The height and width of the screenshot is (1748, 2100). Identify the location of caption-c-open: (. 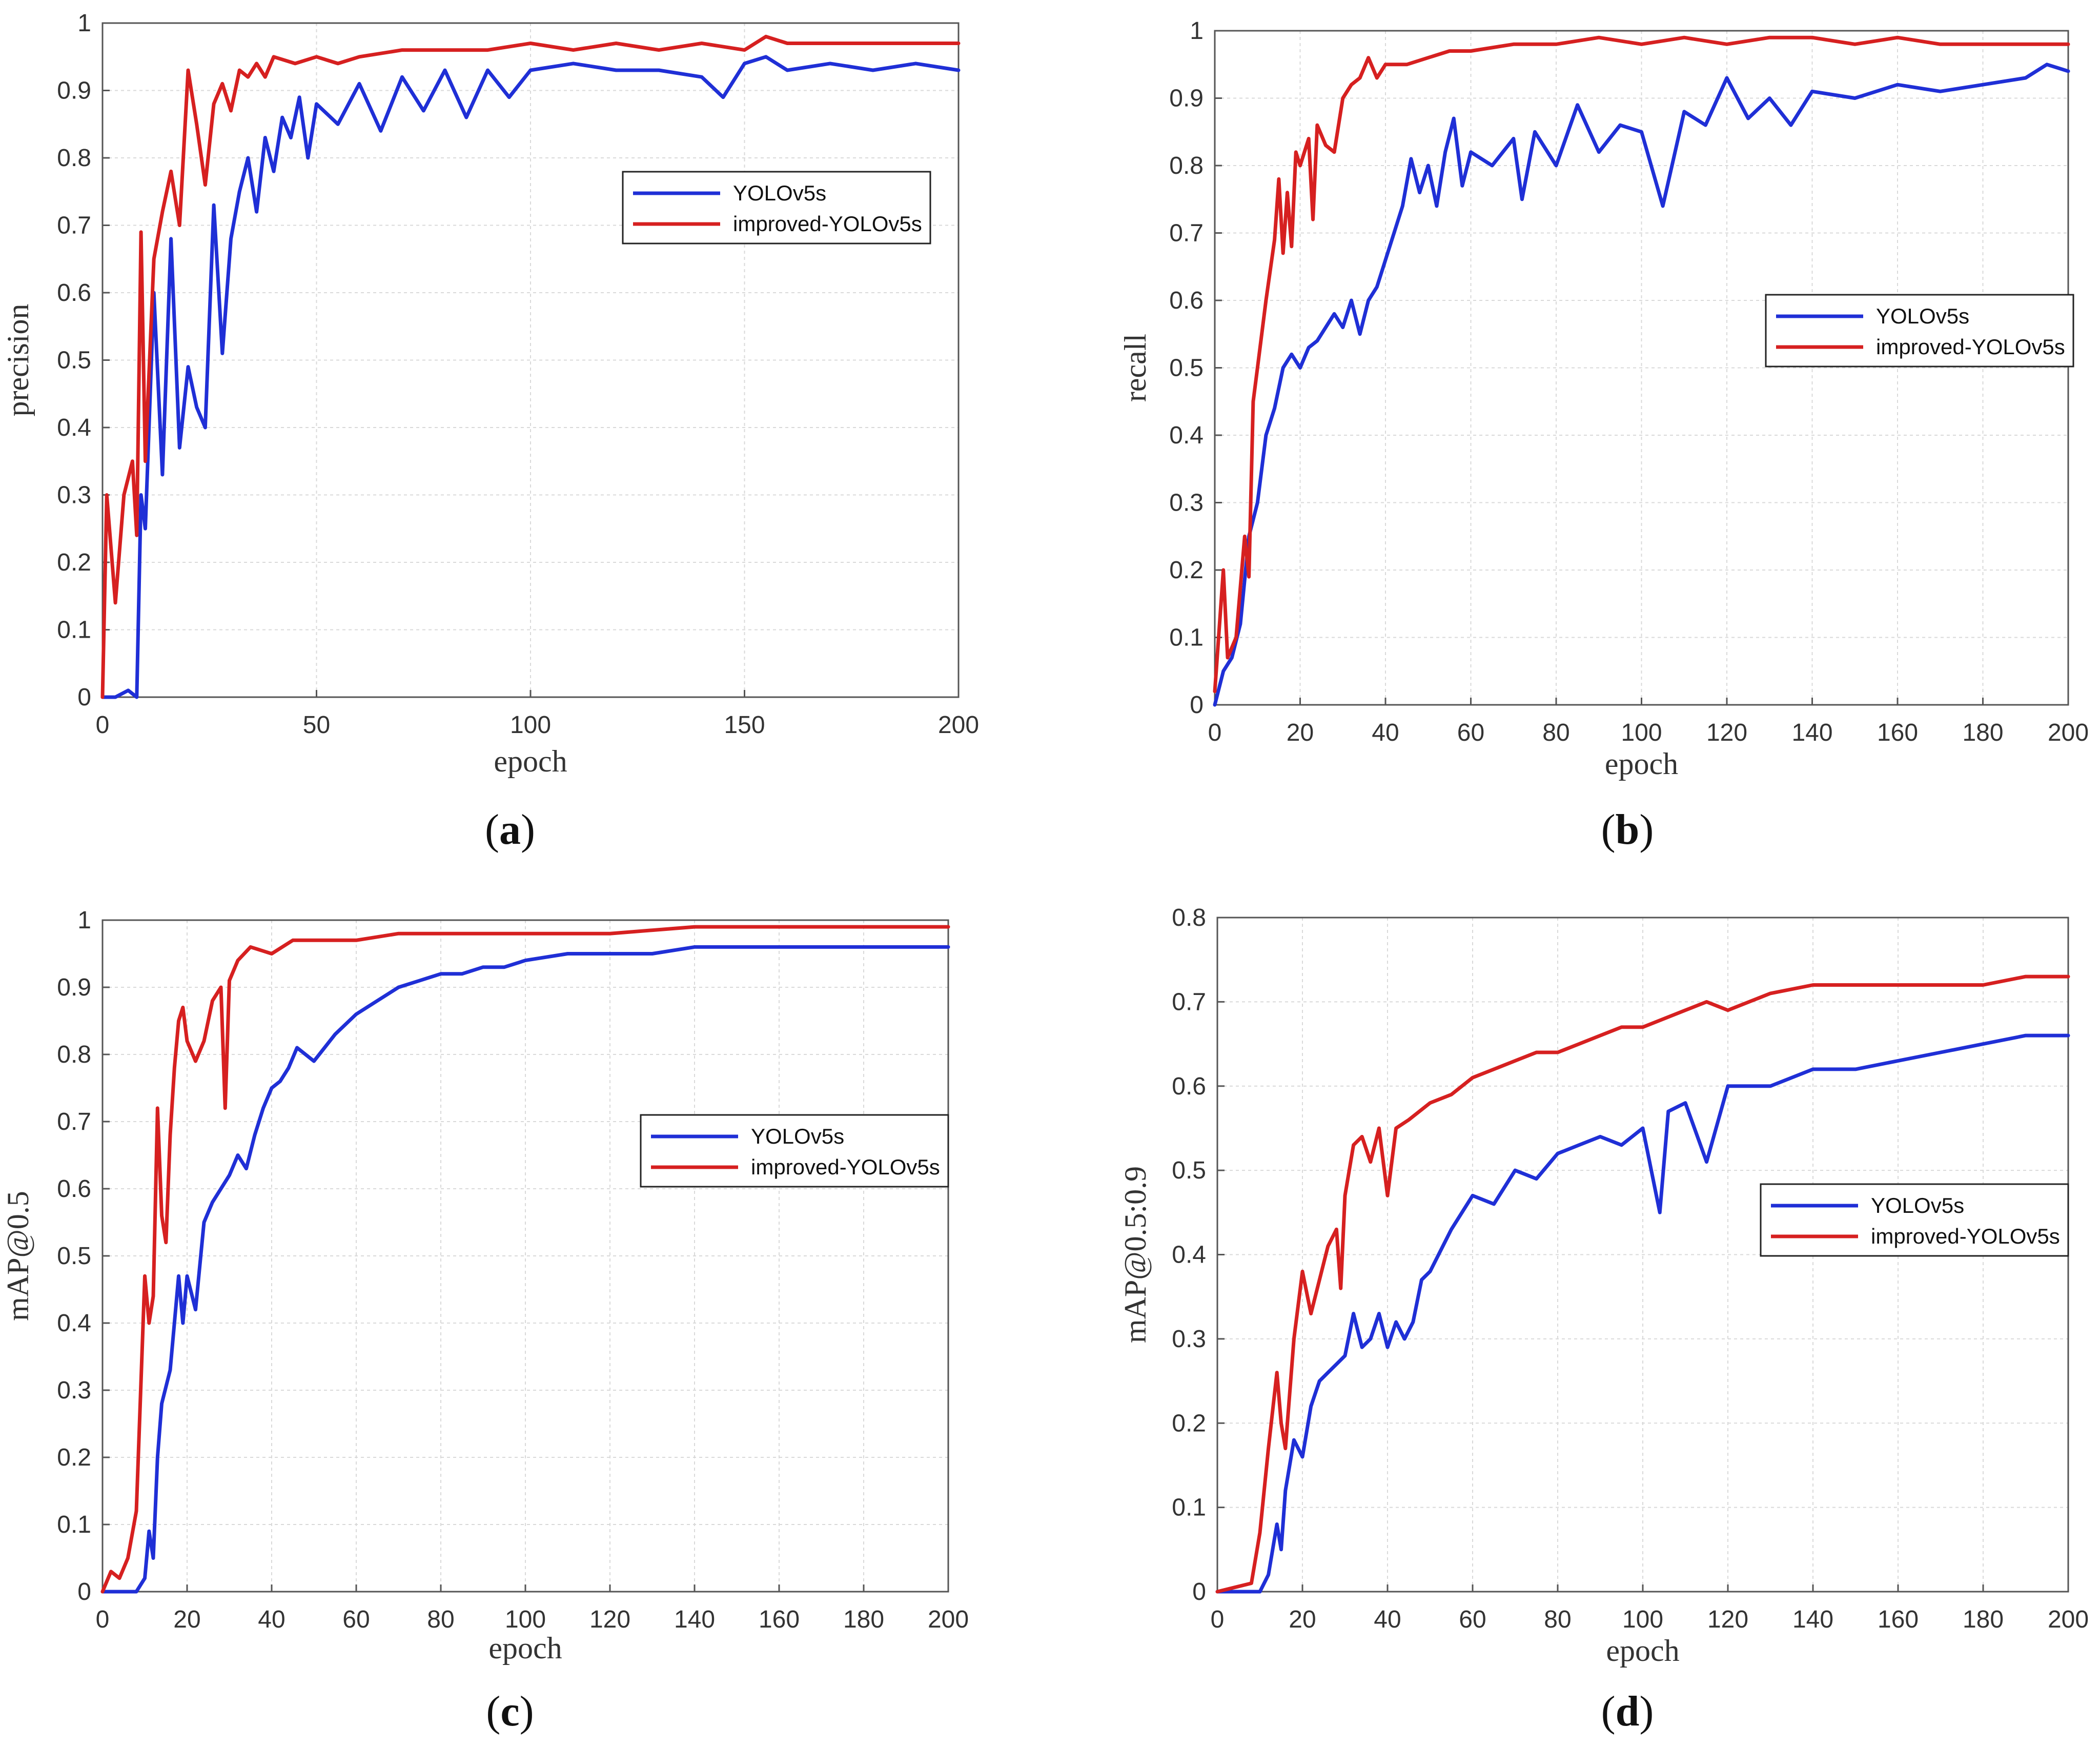
(493, 1711).